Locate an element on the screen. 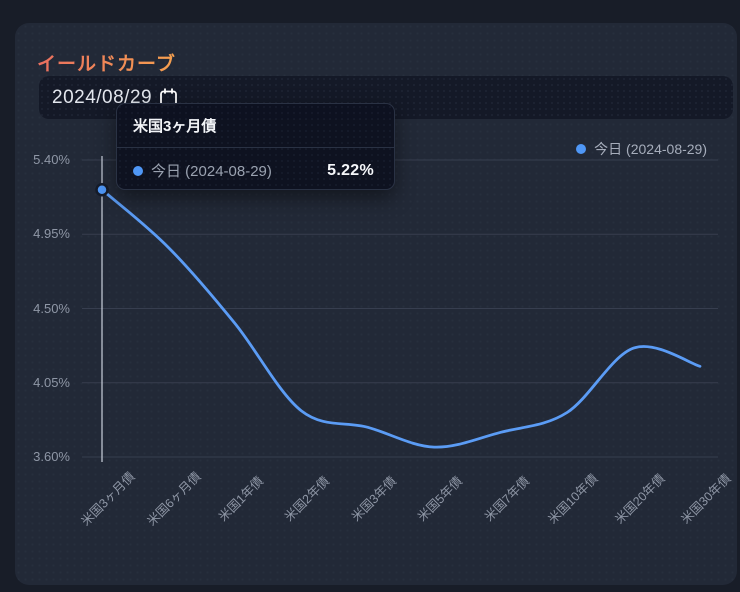 Image resolution: width=740 pixels, height=592 pixels. legend-item-today: 今日 (2024-08-29) is located at coordinates (641, 149).